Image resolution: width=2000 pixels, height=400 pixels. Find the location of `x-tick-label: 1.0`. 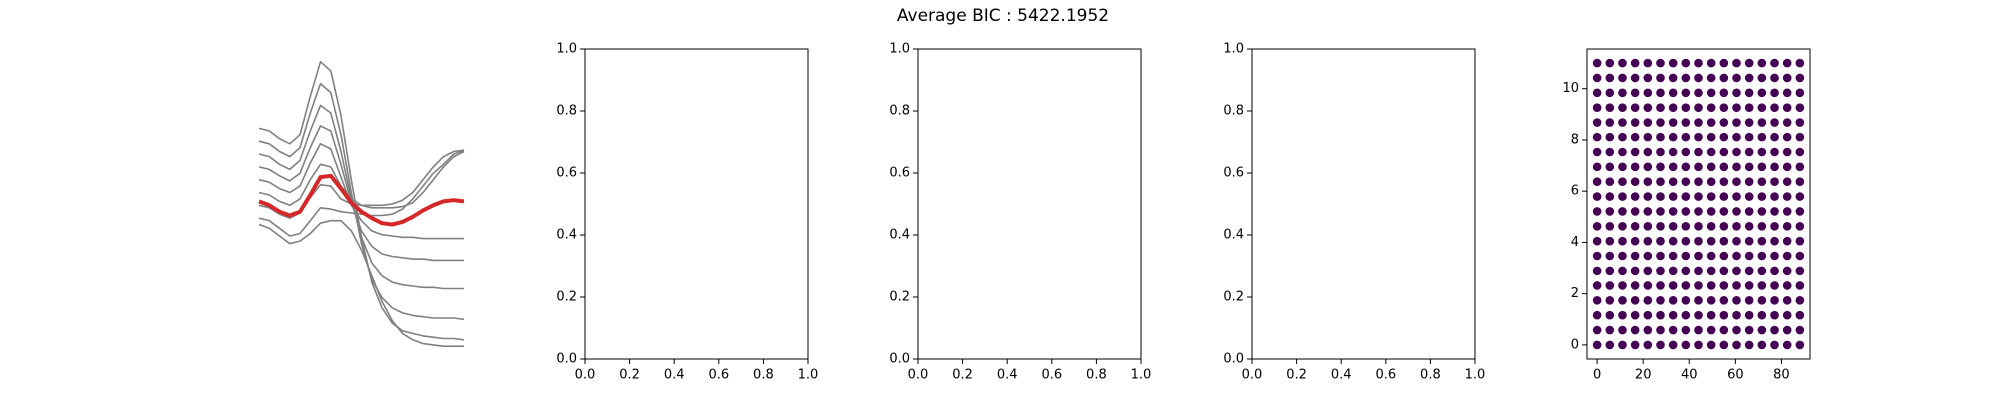

x-tick-label: 1.0 is located at coordinates (1141, 375).